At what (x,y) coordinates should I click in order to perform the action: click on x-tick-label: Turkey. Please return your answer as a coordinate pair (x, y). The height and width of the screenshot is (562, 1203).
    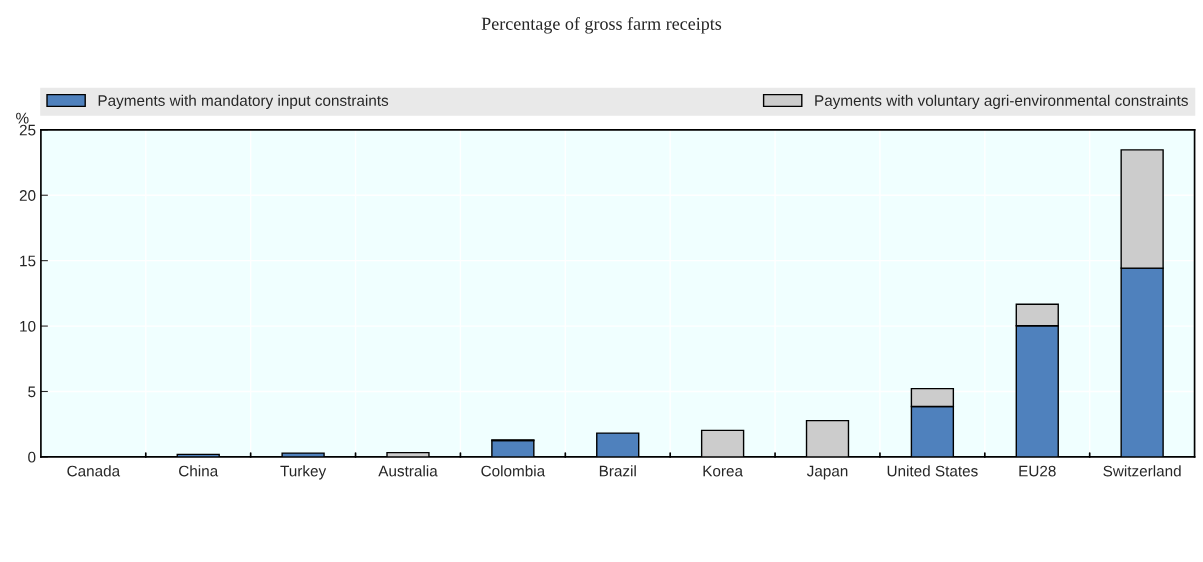
    Looking at the image, I should click on (303, 472).